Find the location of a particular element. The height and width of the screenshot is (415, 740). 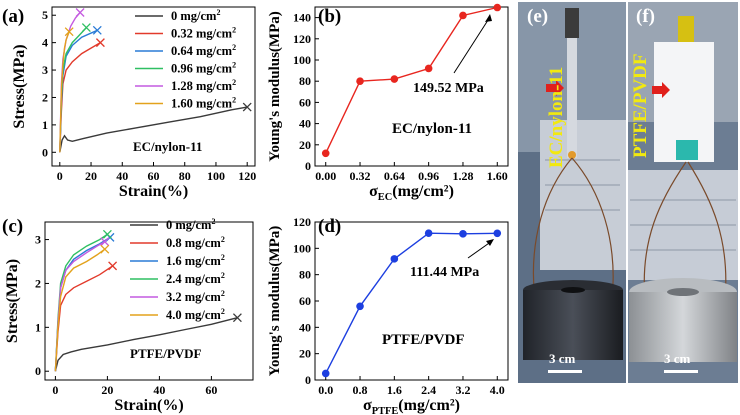

legend-label: 2.4 mg/cm2 is located at coordinates (195, 278).